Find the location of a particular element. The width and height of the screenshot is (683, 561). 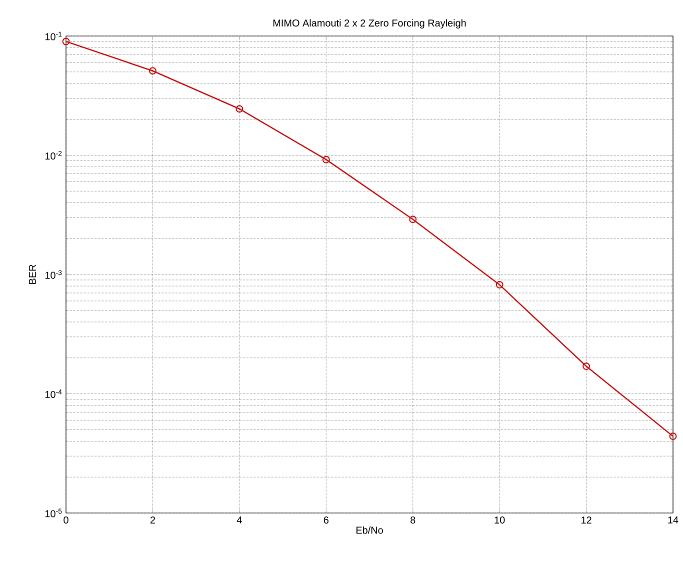

x-tick-label: 6 is located at coordinates (326, 520).